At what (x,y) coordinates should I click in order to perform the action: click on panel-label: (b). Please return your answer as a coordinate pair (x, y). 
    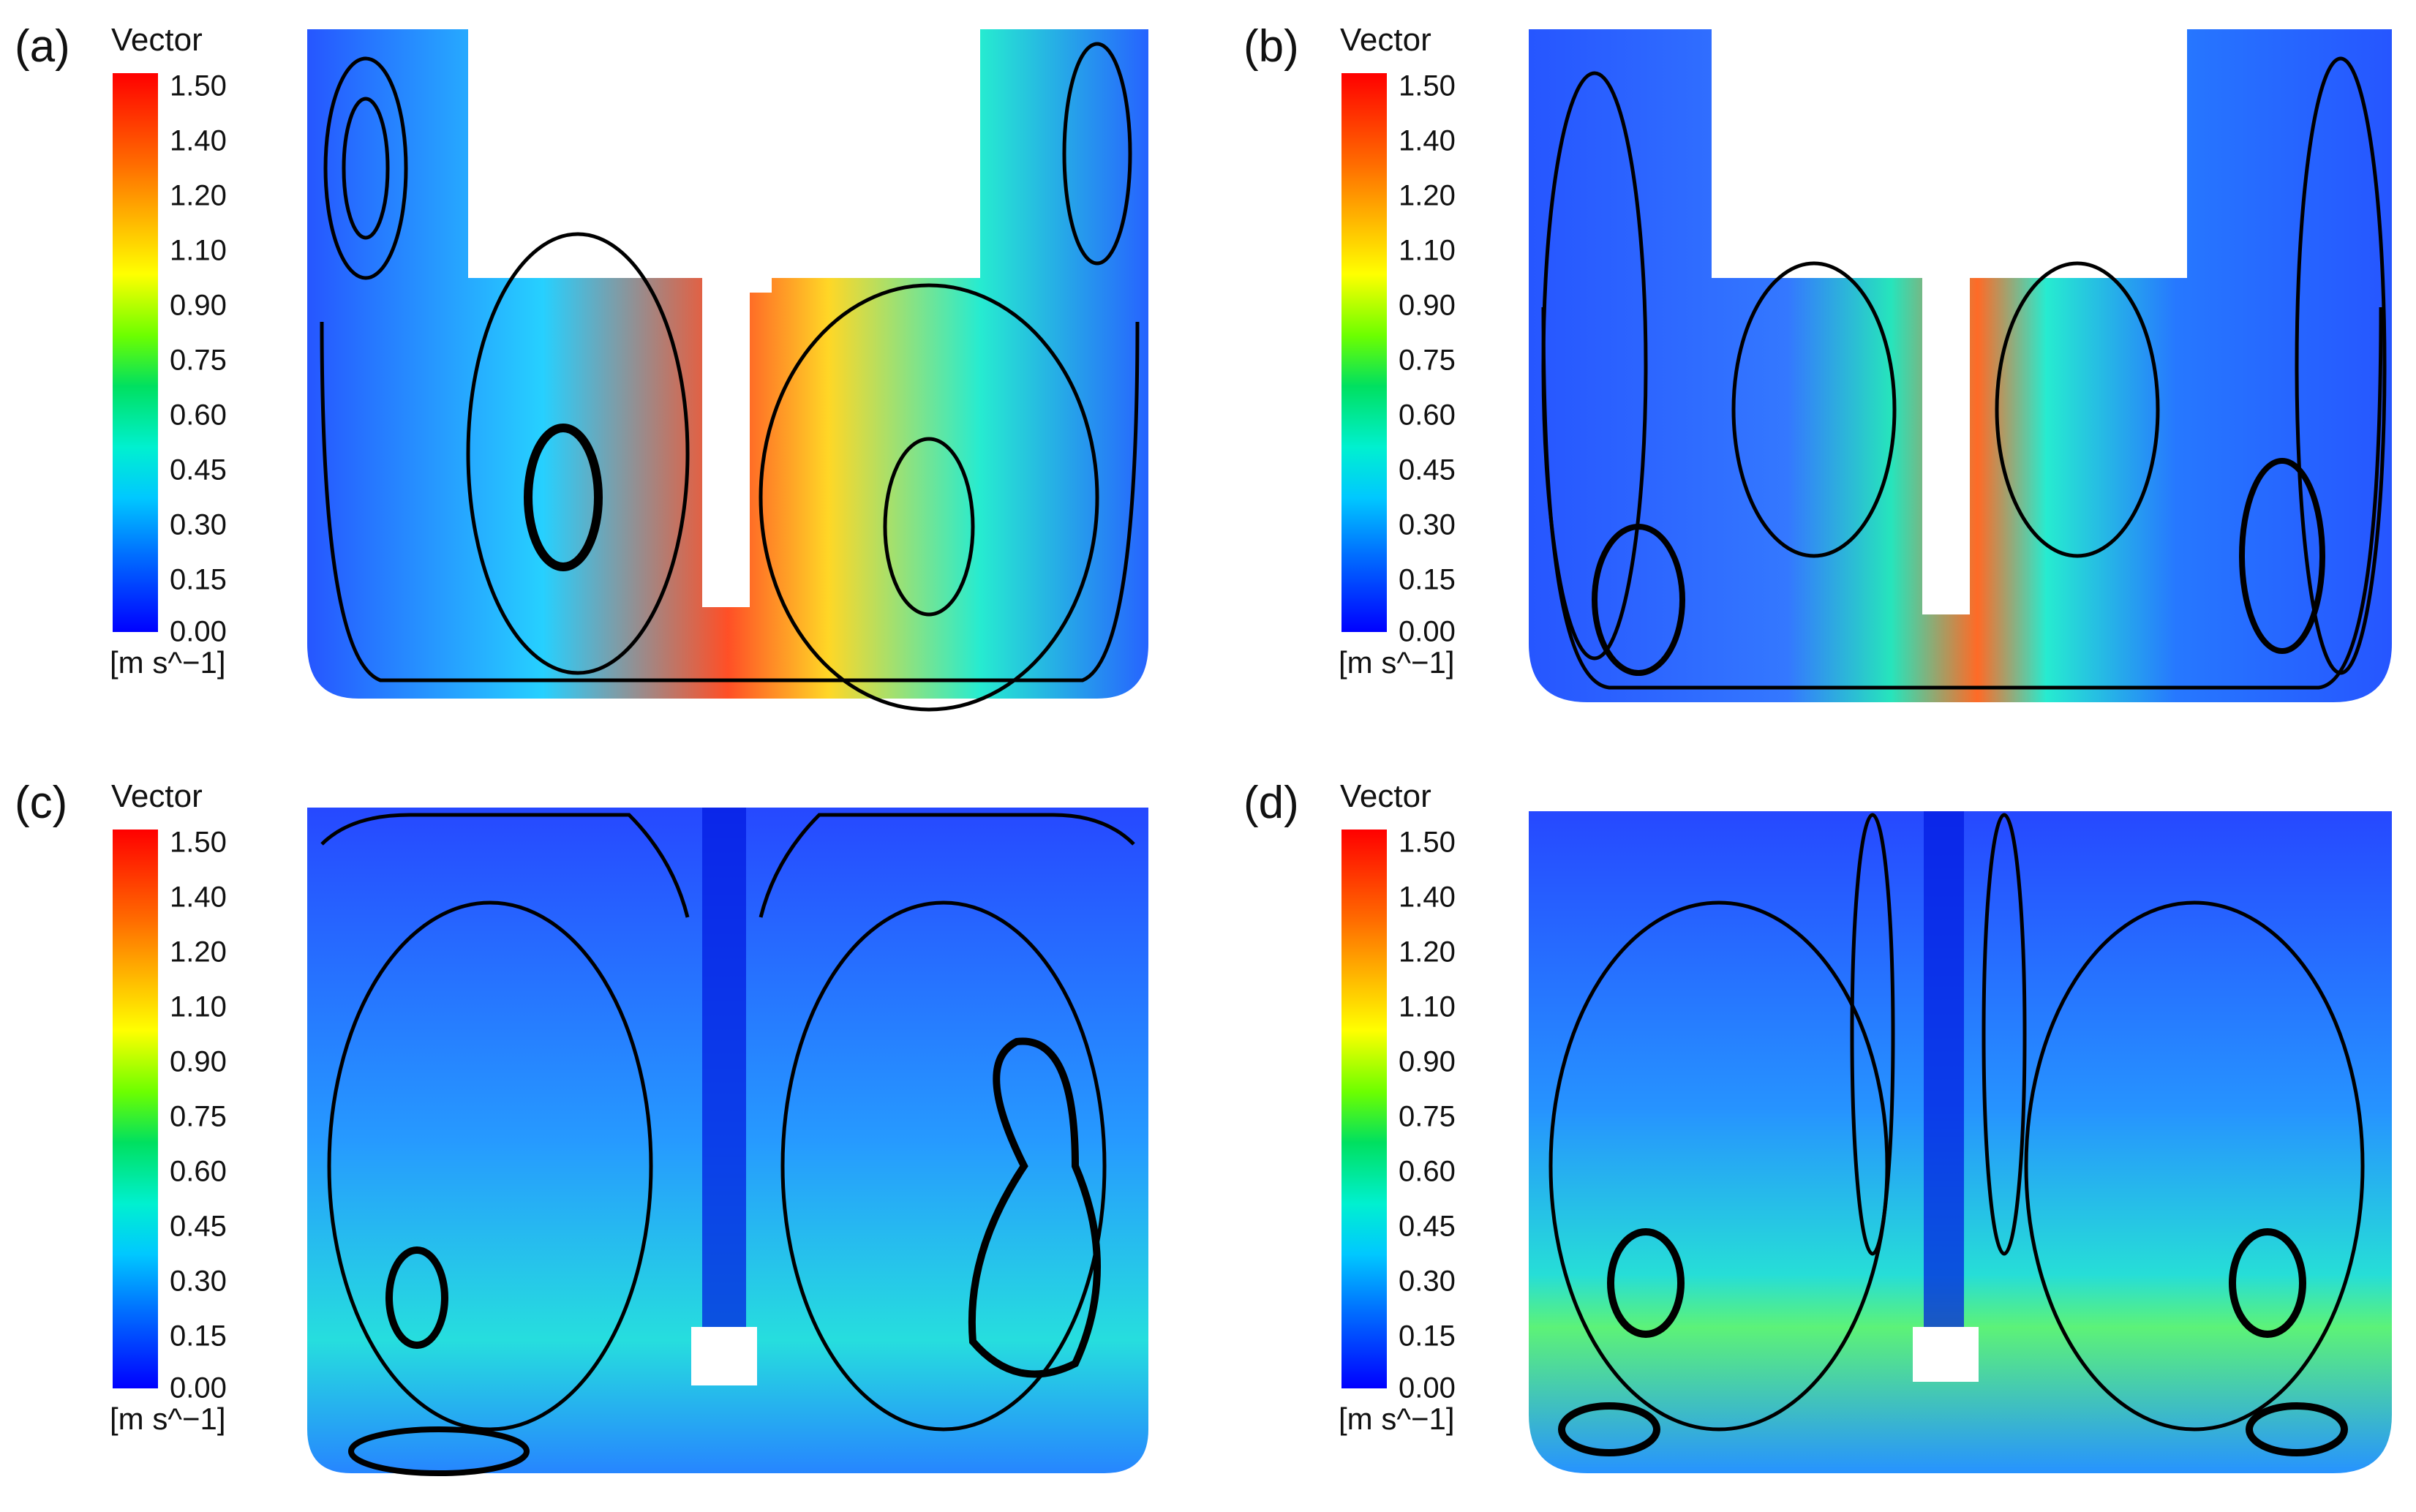
    Looking at the image, I should click on (1271, 46).